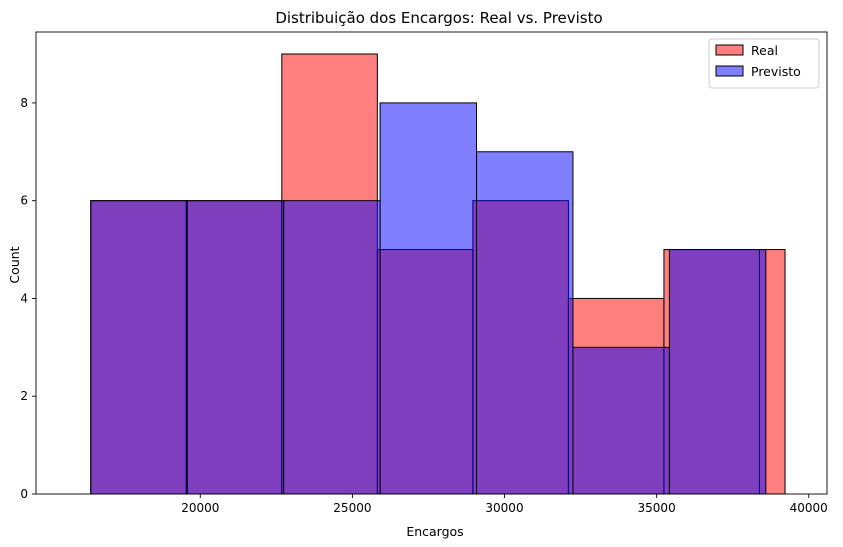  I want to click on x-tick-label: 30000, so click(504, 508).